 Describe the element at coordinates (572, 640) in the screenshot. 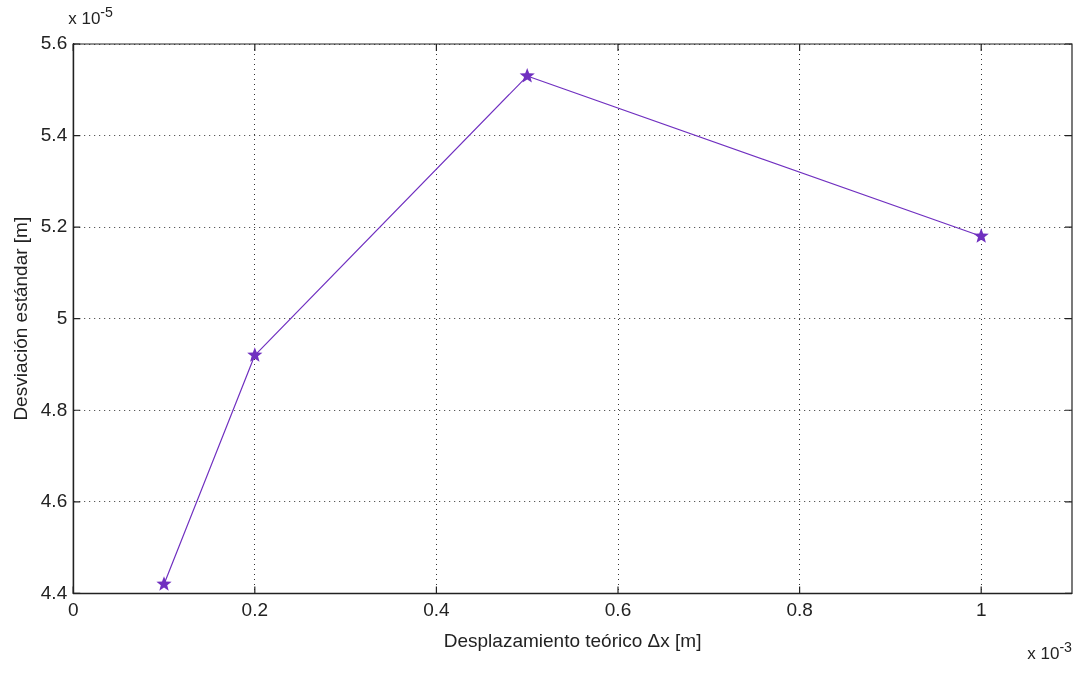

I see `x-axis-title: Desplazamiento teórico Δx [m]` at that location.